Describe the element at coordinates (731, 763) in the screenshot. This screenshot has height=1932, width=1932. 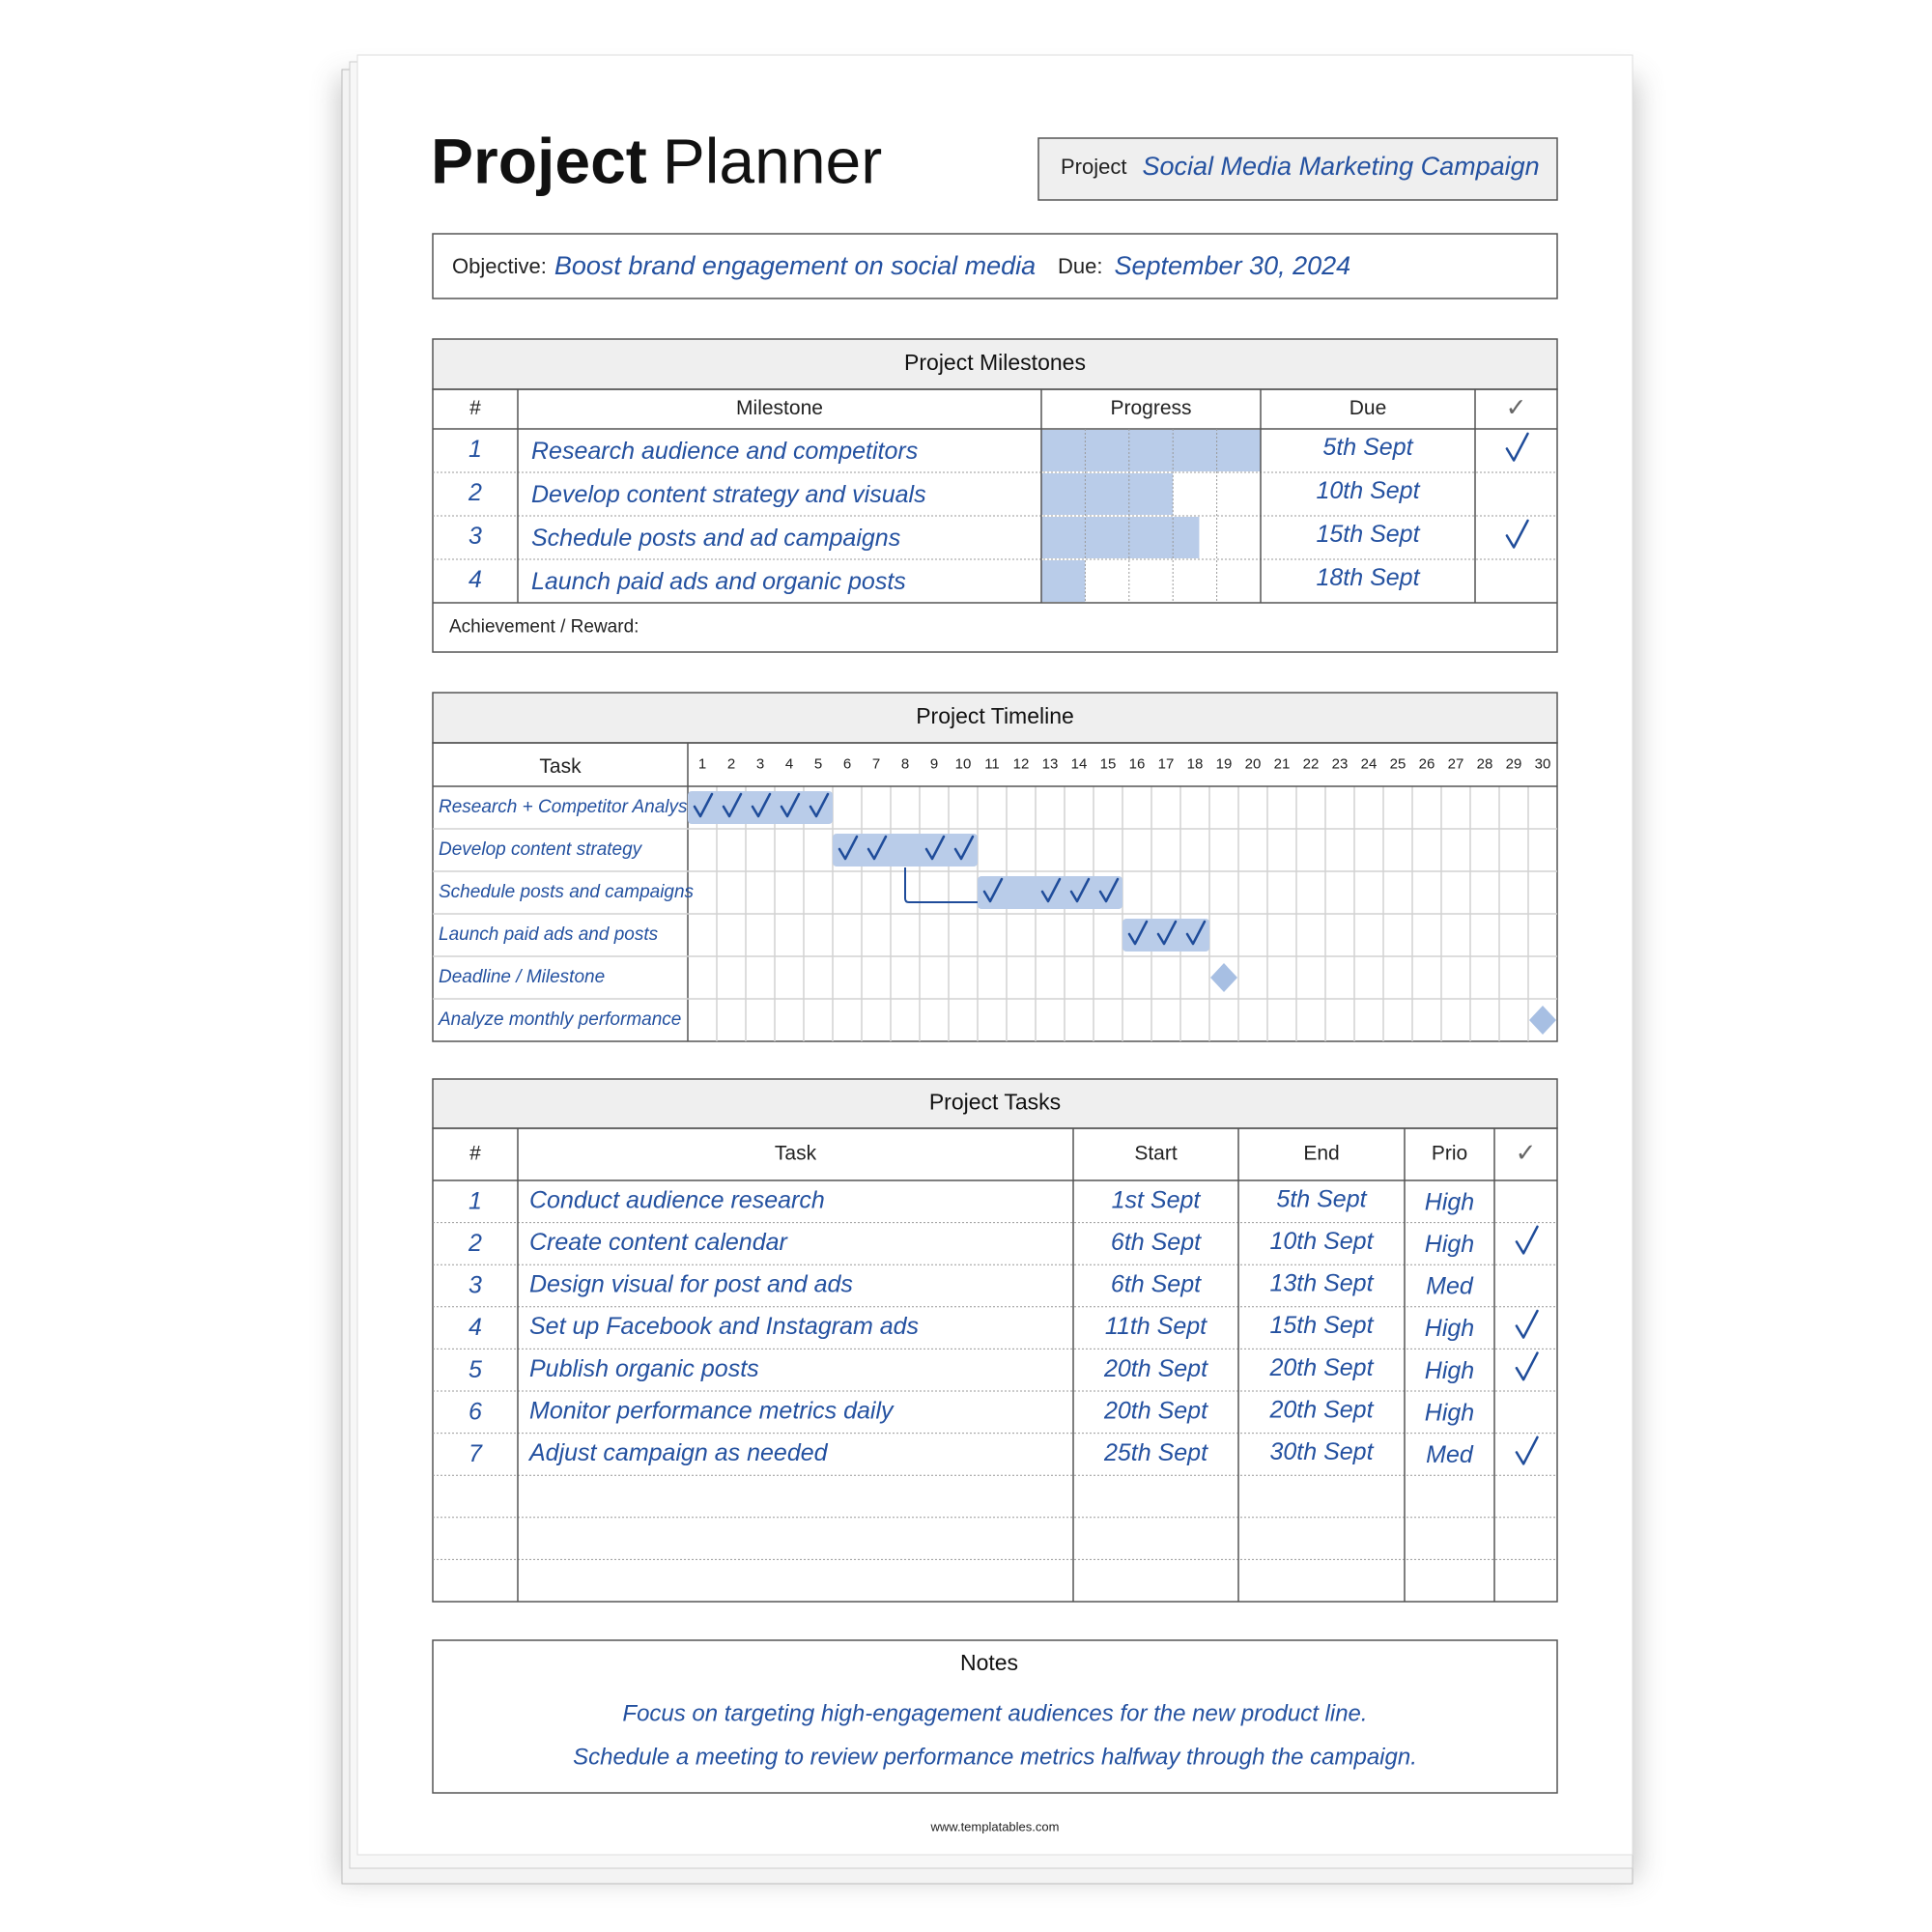
I see `day-label: 2` at that location.